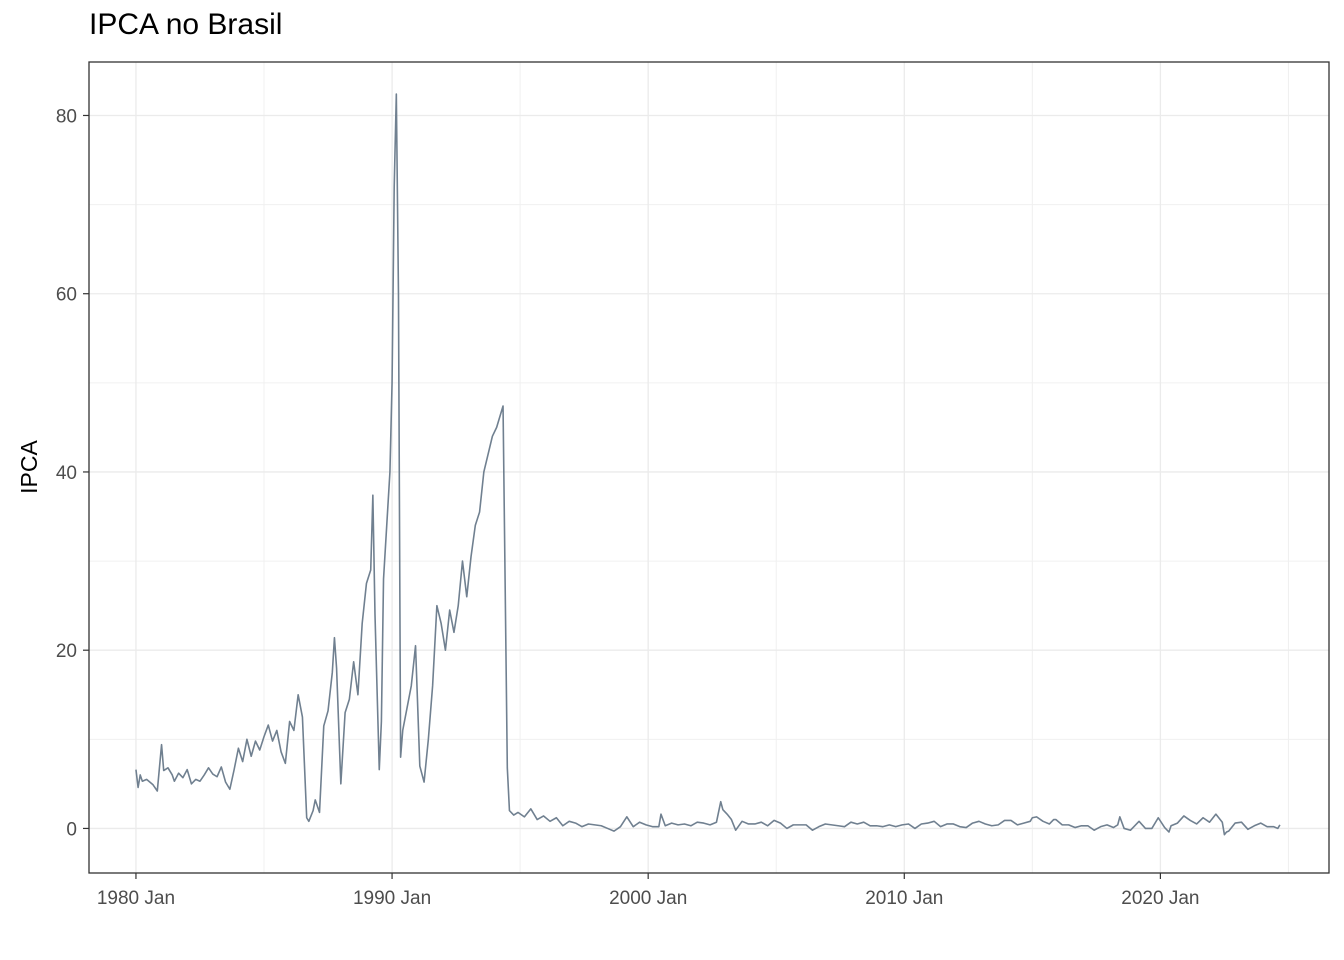 The height and width of the screenshot is (960, 1344). I want to click on x-axis: 1980 Jan 1990 Jan 2000 Jan 2010 Jan 2020 Jan, so click(648, 891).